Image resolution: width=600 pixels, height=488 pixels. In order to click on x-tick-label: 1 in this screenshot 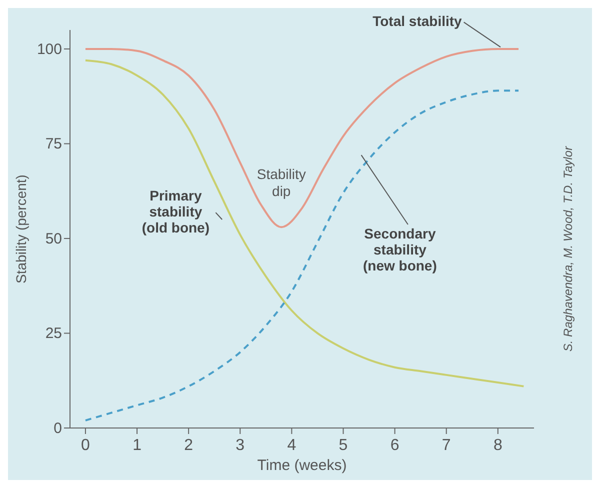, I will do `click(137, 445)`.